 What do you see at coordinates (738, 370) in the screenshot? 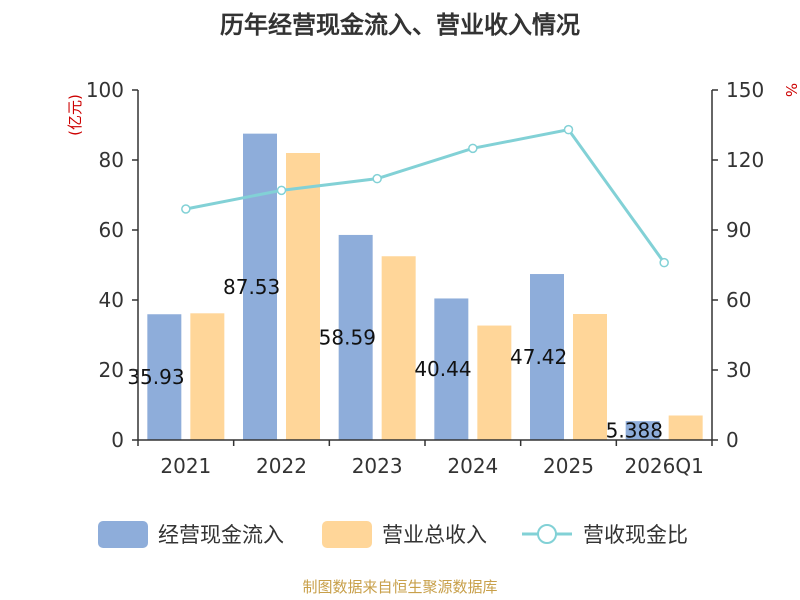
I see `y-right-tick-label: 30` at bounding box center [738, 370].